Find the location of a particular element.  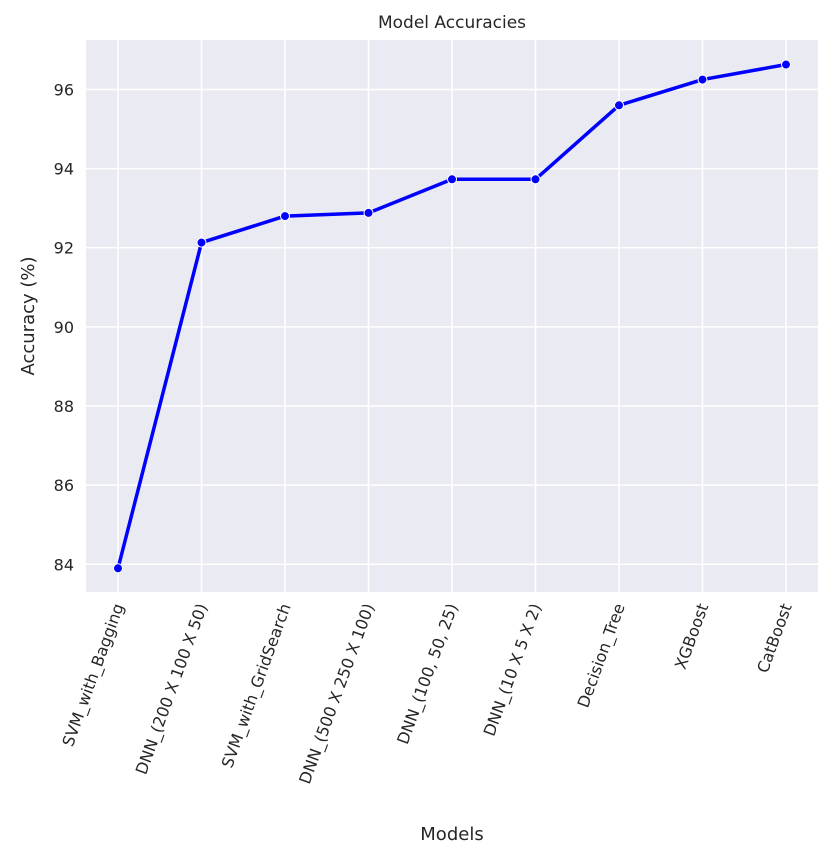

x-tick-label: DNN_(100, 50, 25) is located at coordinates (428, 674).